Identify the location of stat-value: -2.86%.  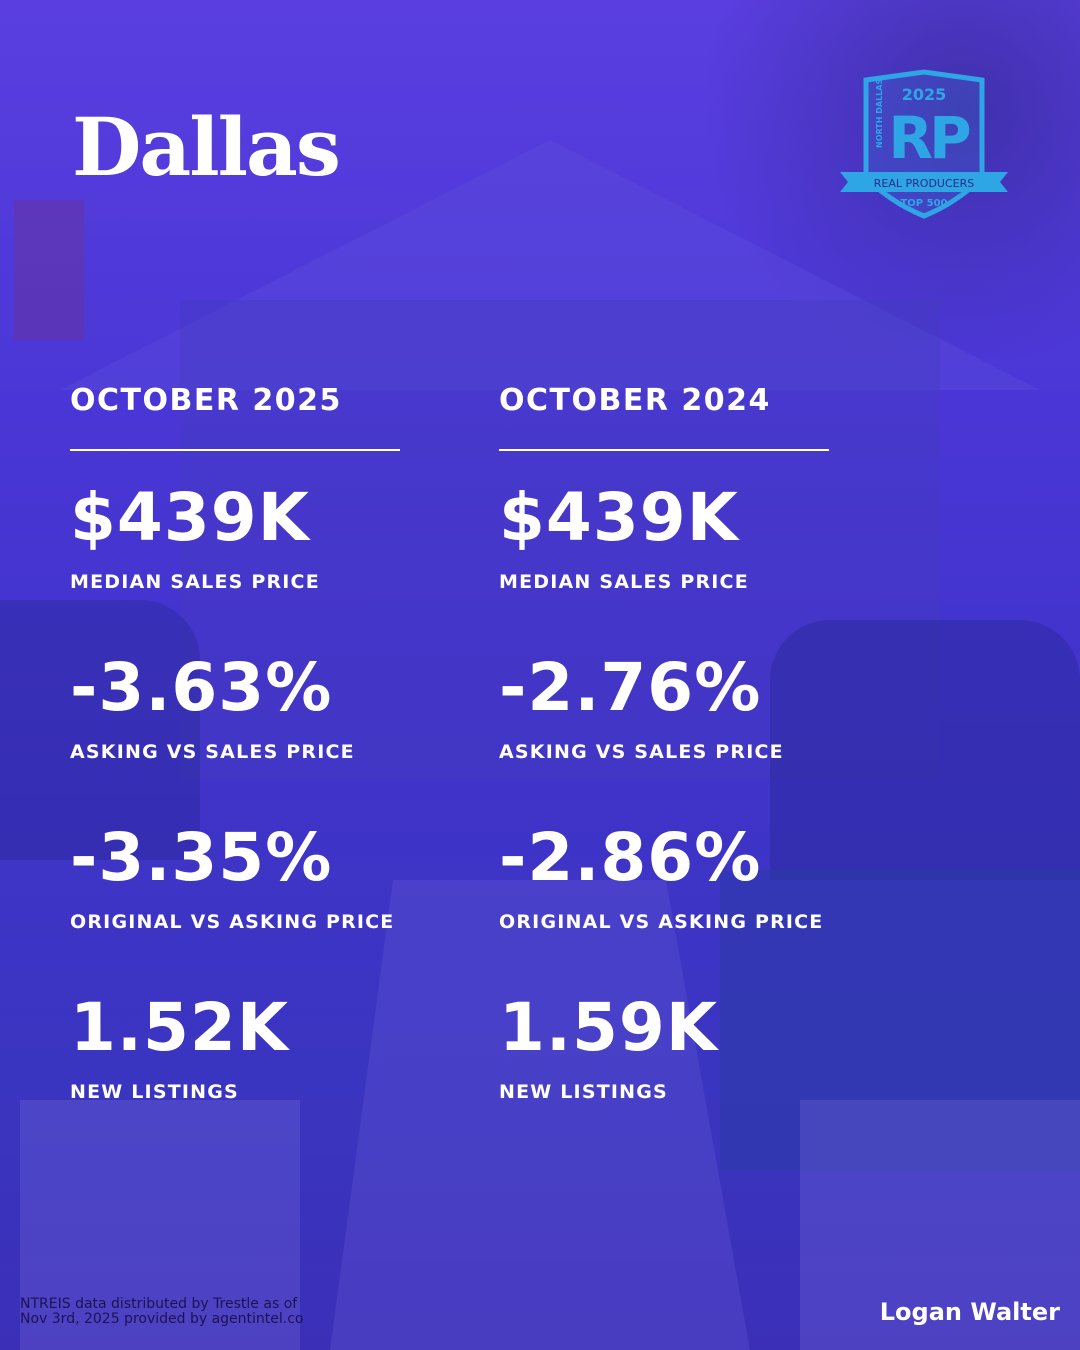
(630, 857).